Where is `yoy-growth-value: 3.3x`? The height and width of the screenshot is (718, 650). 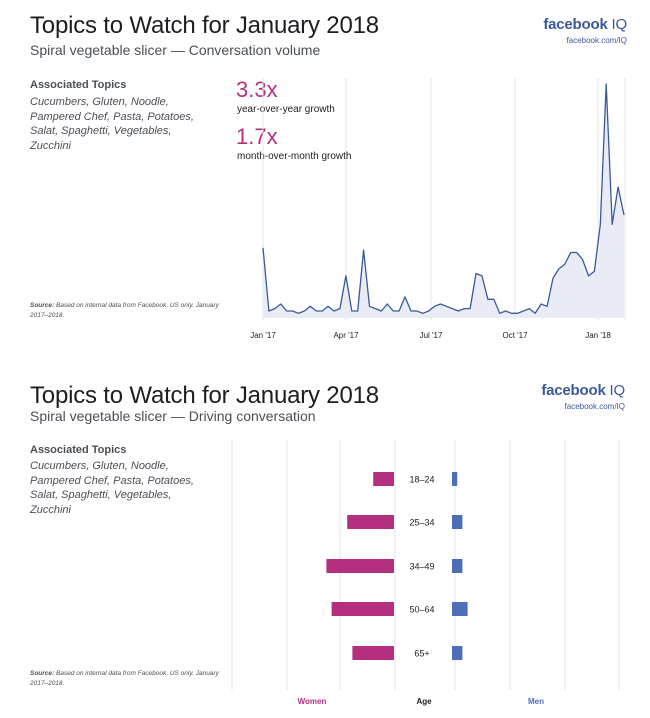 yoy-growth-value: 3.3x is located at coordinates (257, 89).